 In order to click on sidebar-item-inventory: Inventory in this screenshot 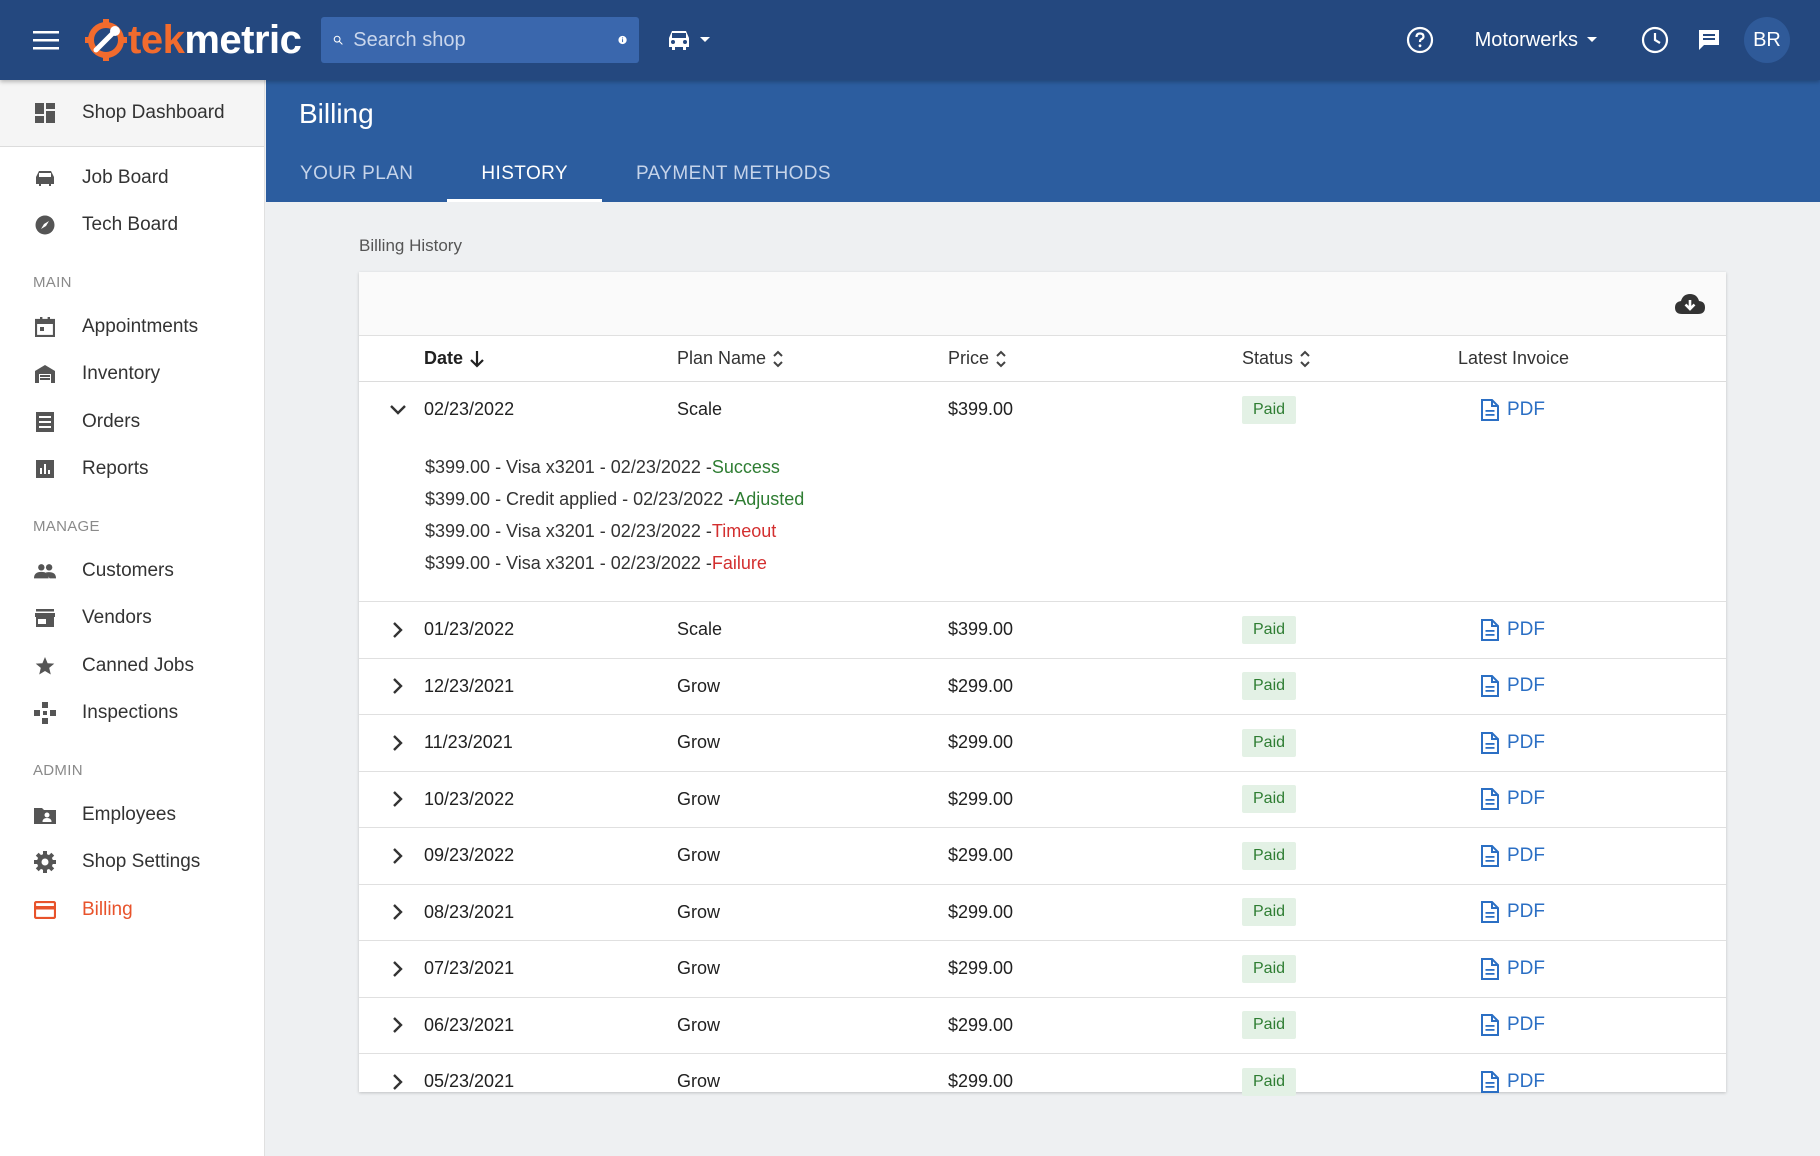, I will do `click(132, 375)`.